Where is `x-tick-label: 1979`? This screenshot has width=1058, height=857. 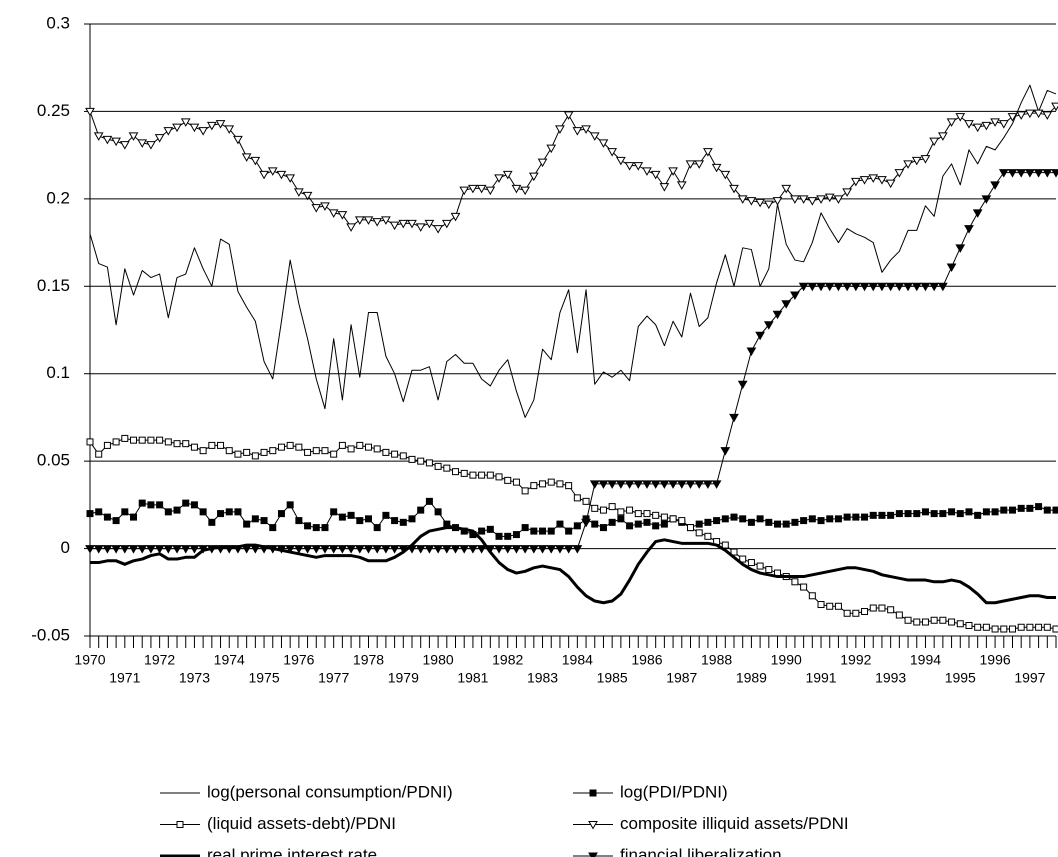 x-tick-label: 1979 is located at coordinates (403, 678).